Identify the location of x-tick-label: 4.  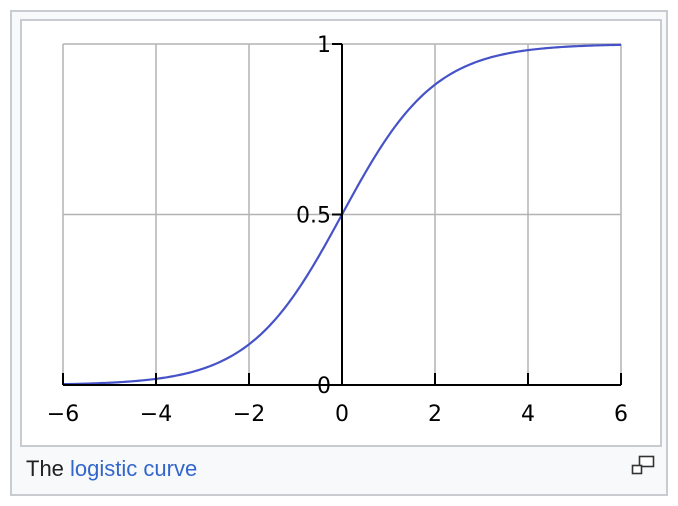
(528, 414).